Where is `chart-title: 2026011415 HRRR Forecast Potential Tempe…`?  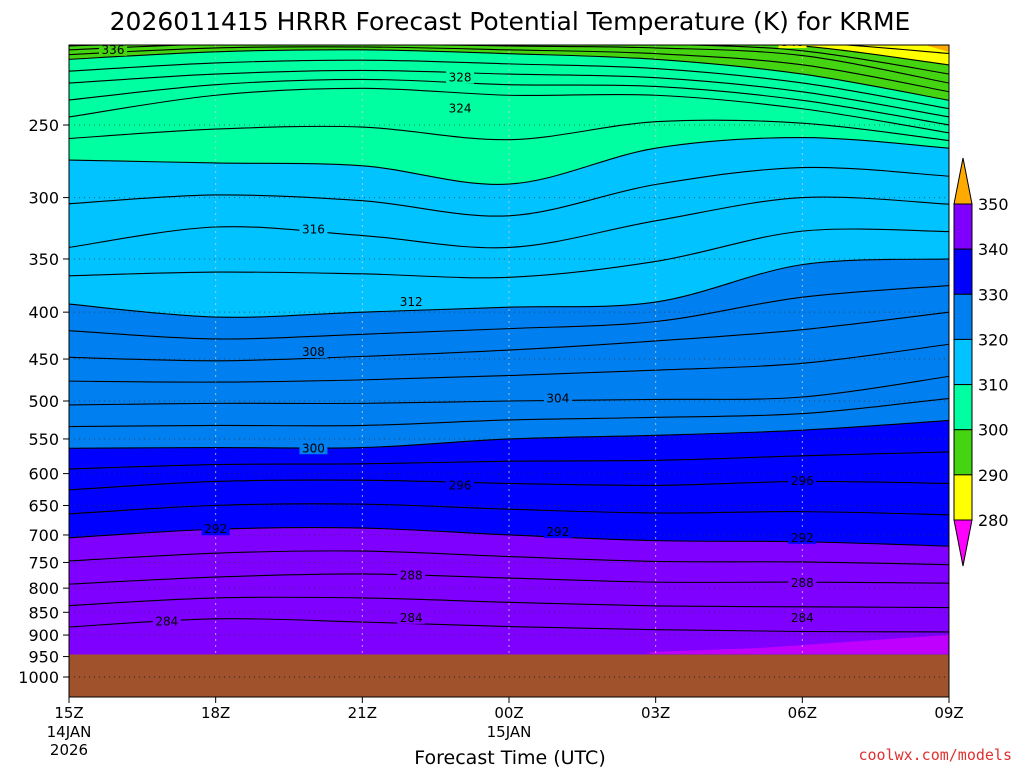
chart-title: 2026011415 HRRR Forecast Potential Tempe… is located at coordinates (510, 21).